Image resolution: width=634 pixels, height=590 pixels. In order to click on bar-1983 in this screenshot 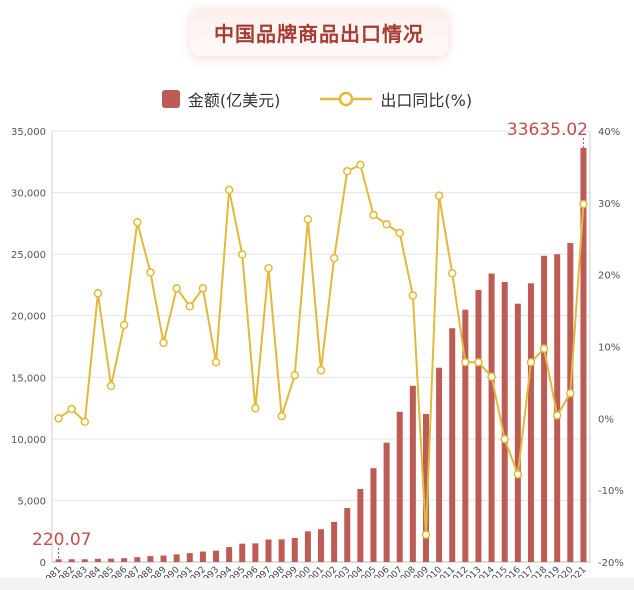, I will do `click(84, 560)`.